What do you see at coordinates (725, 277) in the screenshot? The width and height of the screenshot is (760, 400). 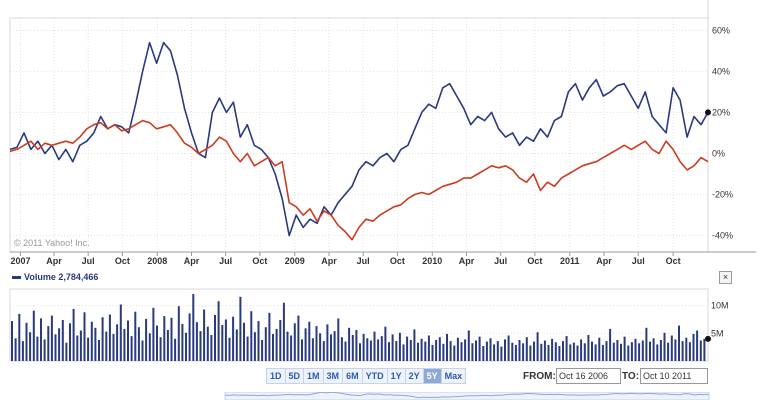 I see `close-volume-button: ×` at bounding box center [725, 277].